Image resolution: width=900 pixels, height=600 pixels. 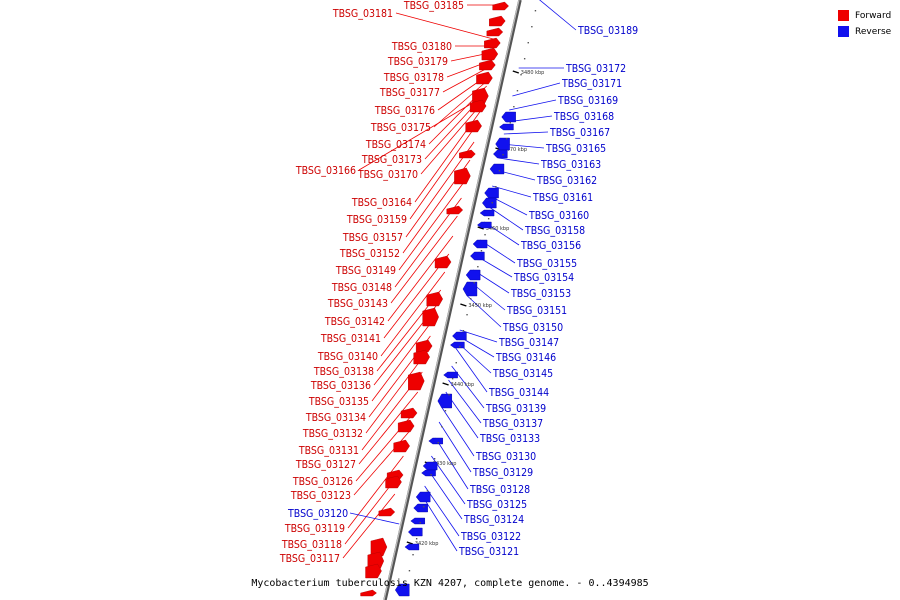 I want to click on gene-label-reverse: TBSG_03124, so click(x=493, y=520).